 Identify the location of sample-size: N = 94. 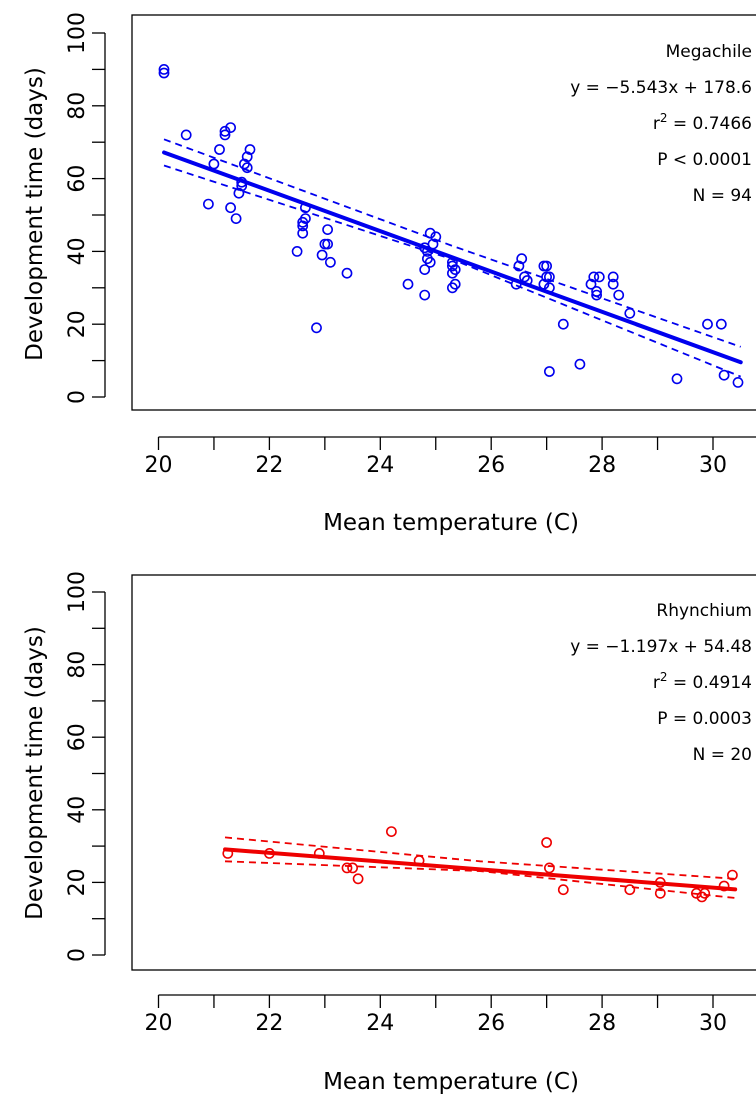
(722, 196).